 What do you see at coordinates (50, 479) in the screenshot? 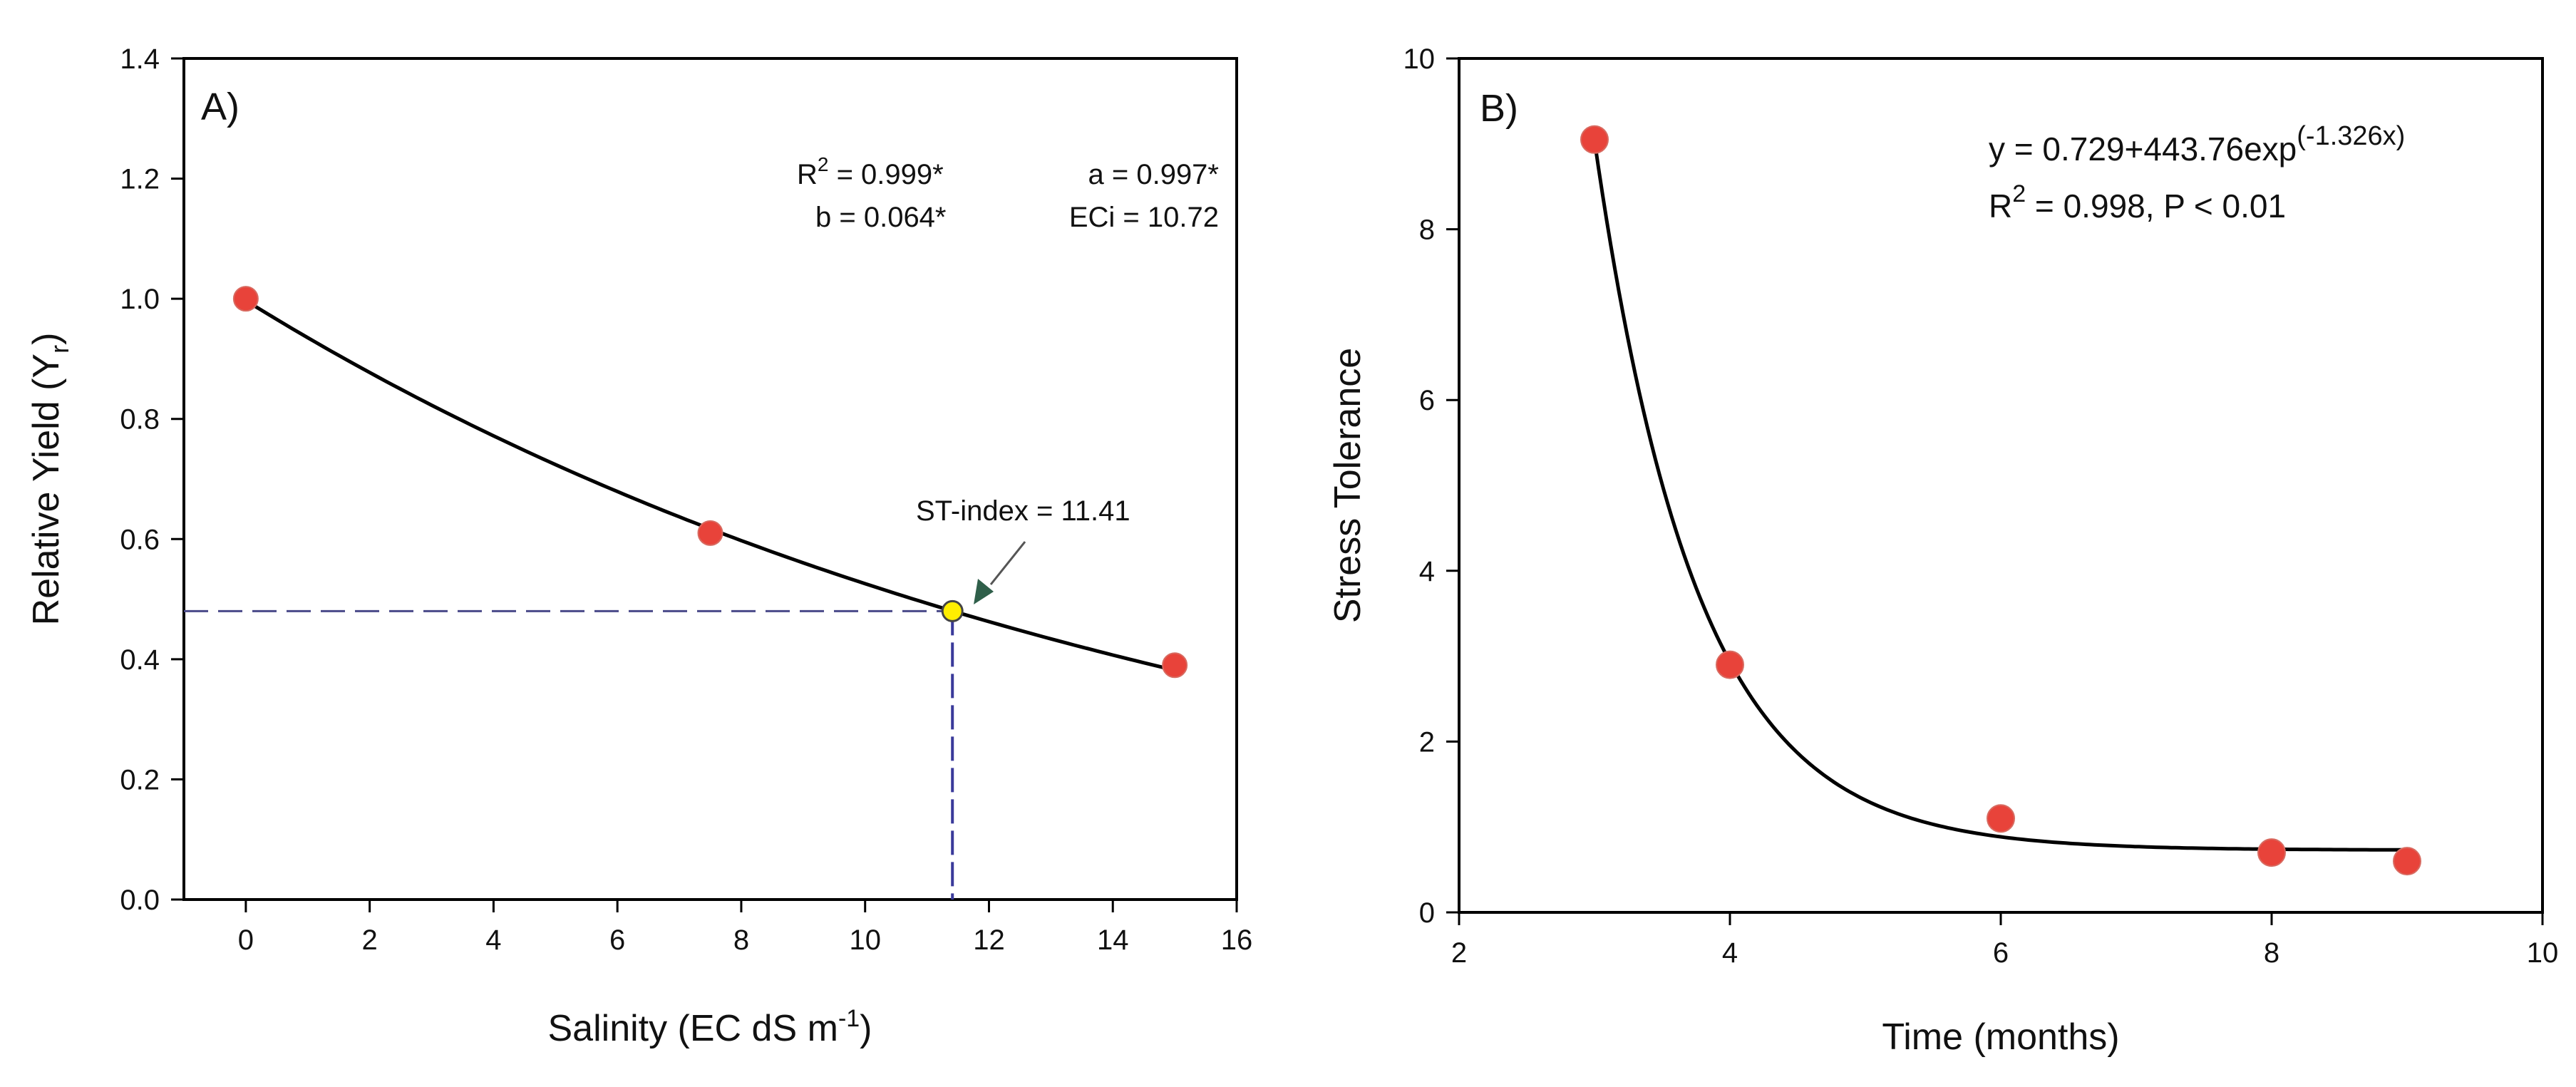
I see `chart-a-y-axis-label: Relative Yield (Yr)` at bounding box center [50, 479].